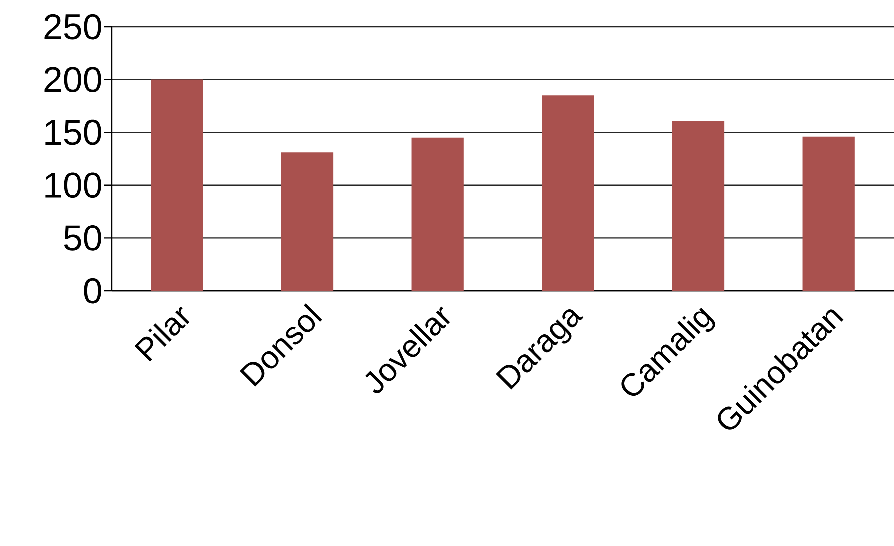 This screenshot has height=546, width=894. Describe the element at coordinates (74, 133) in the screenshot. I see `y-tick-label: 150` at that location.